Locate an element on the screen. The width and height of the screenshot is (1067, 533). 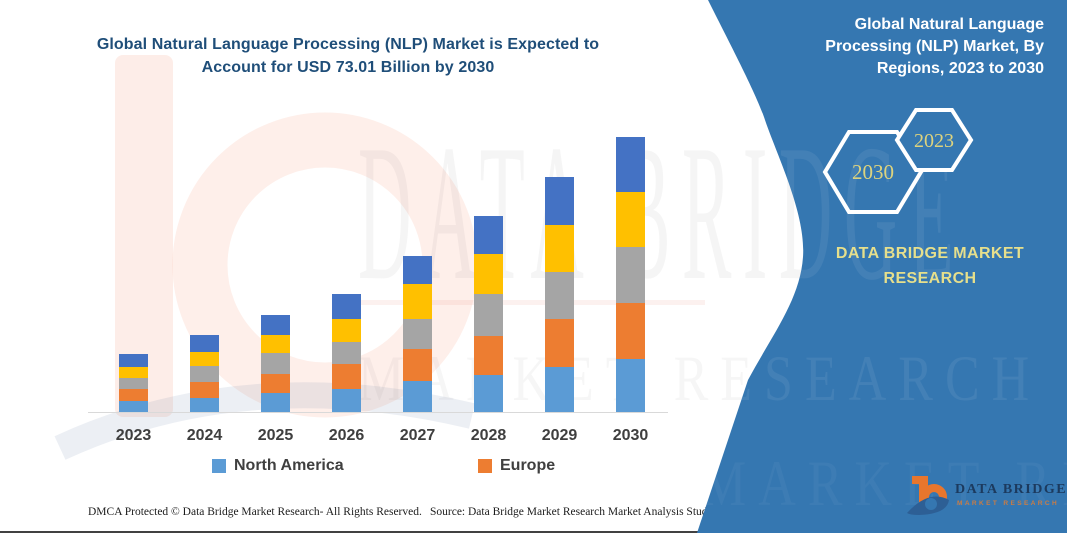
x-axis-label-2029: 2029 is located at coordinates (559, 435).